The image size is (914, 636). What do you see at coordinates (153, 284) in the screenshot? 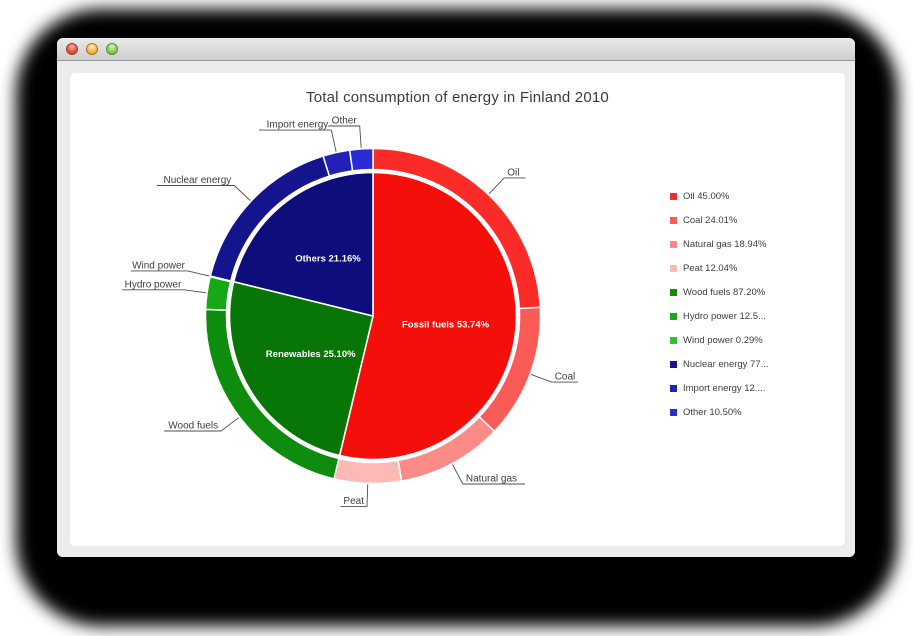
I see `callout-label-hydro-power: Hydro power` at bounding box center [153, 284].